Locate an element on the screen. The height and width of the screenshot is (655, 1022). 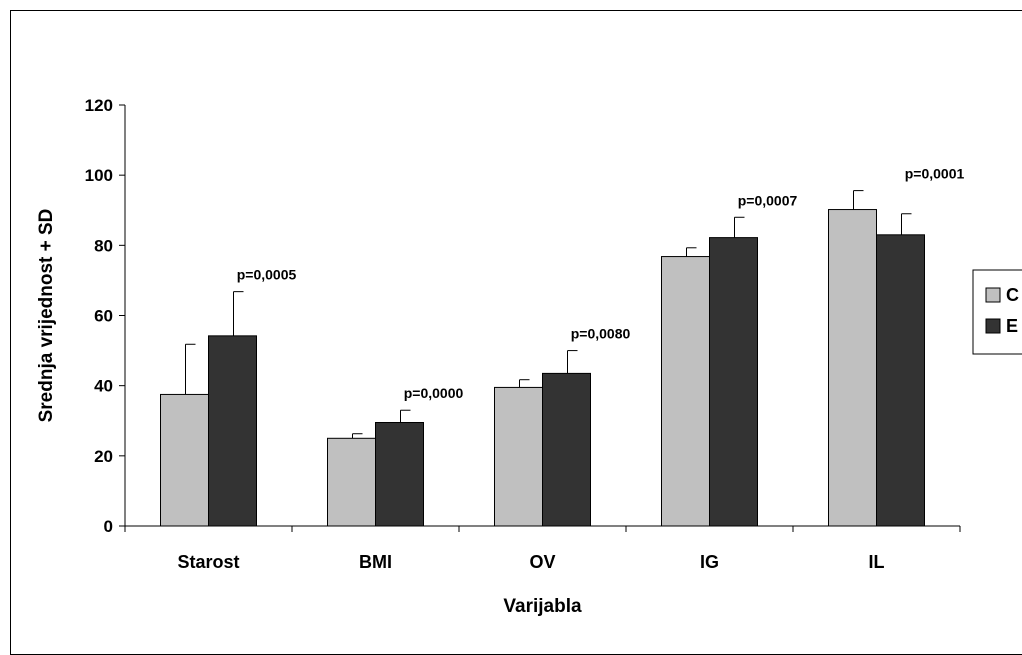
x-tick-label: OV is located at coordinates (542, 562).